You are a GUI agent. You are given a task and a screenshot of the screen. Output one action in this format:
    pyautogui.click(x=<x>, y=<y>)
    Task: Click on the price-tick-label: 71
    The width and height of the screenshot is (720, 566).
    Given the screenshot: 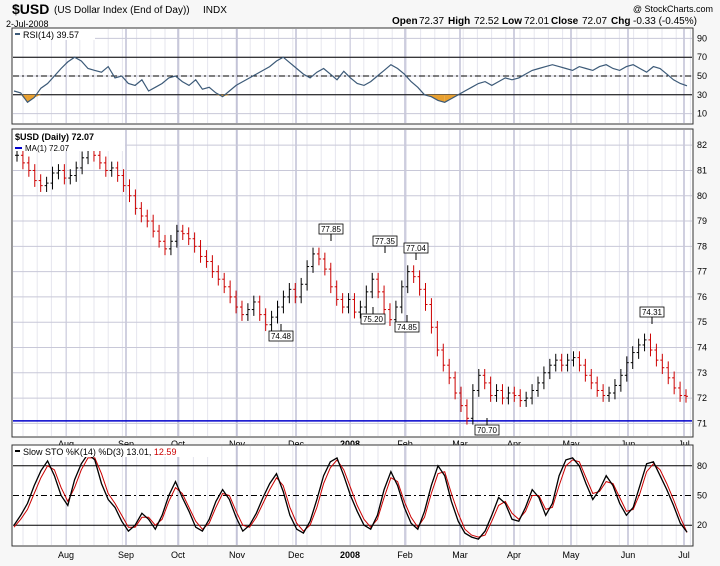 What is the action you would take?
    pyautogui.click(x=702, y=423)
    